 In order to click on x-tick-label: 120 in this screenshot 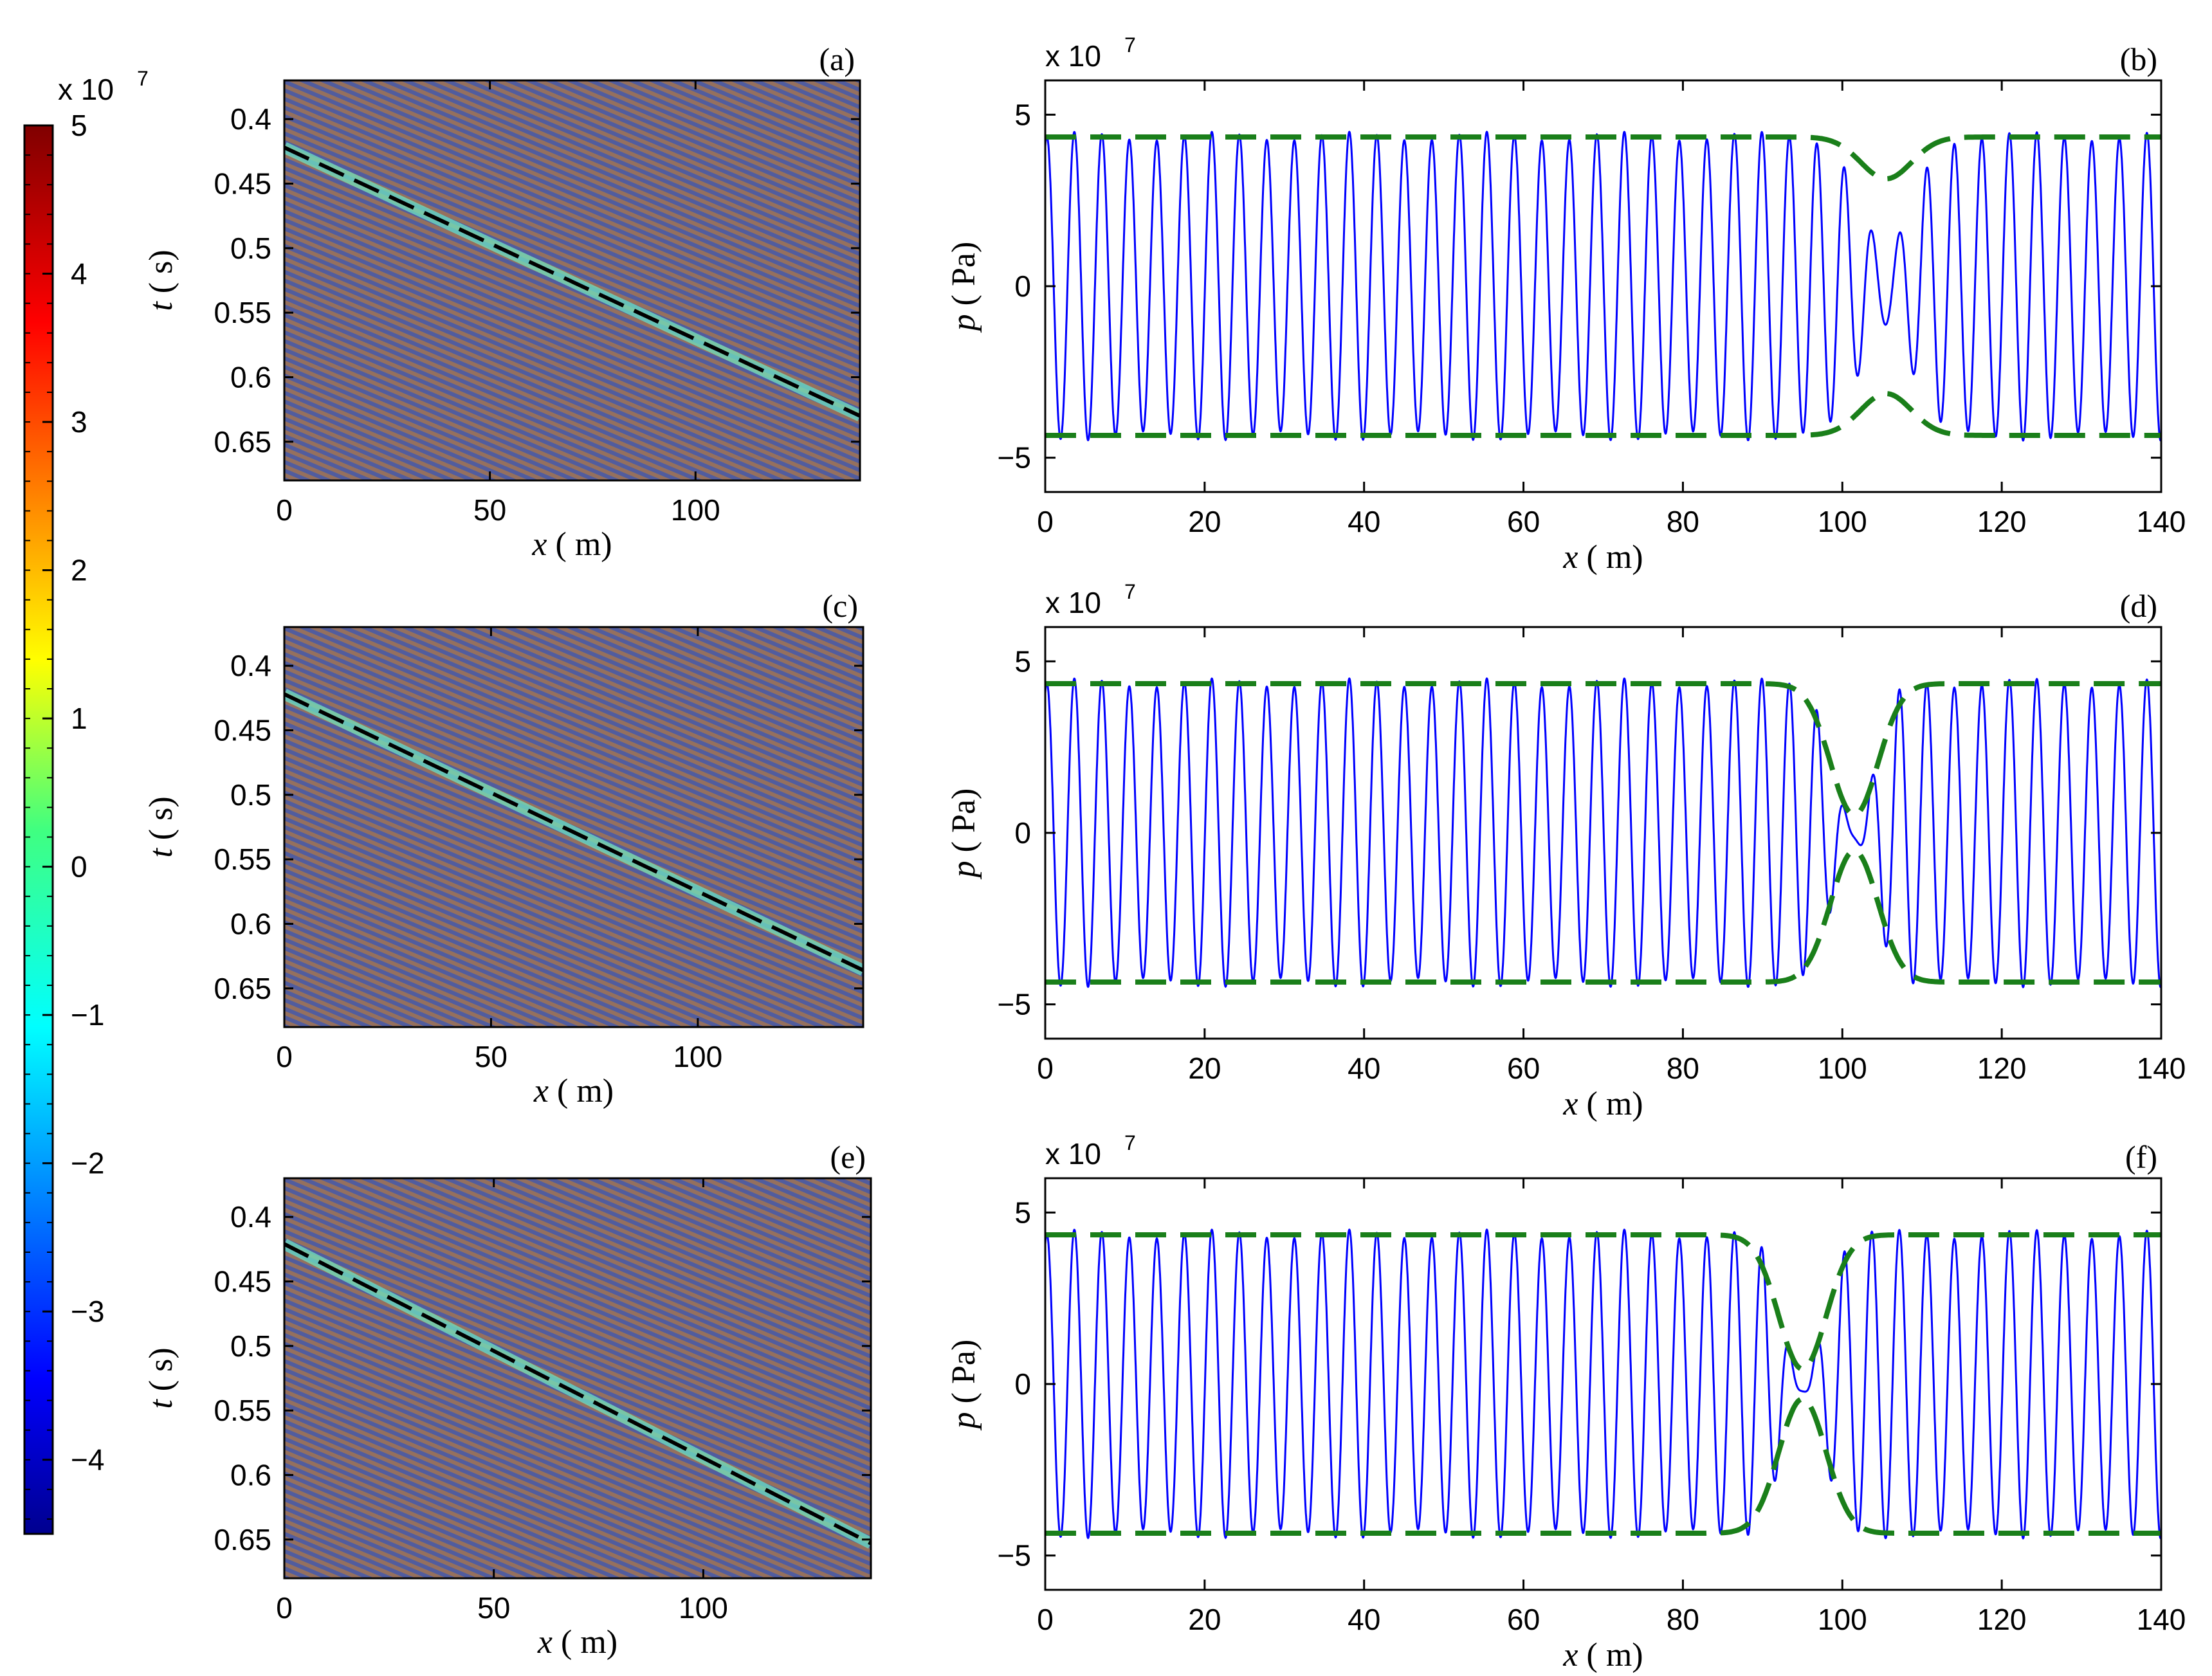, I will do `click(2002, 1619)`.